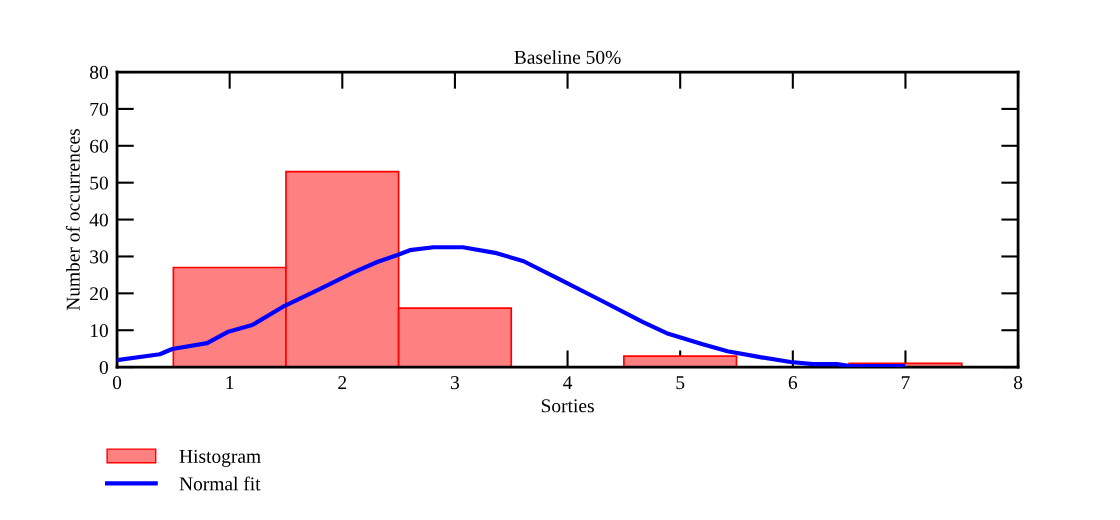 The height and width of the screenshot is (520, 1120). Describe the element at coordinates (905, 382) in the screenshot. I see `x-tick-label: 7` at that location.